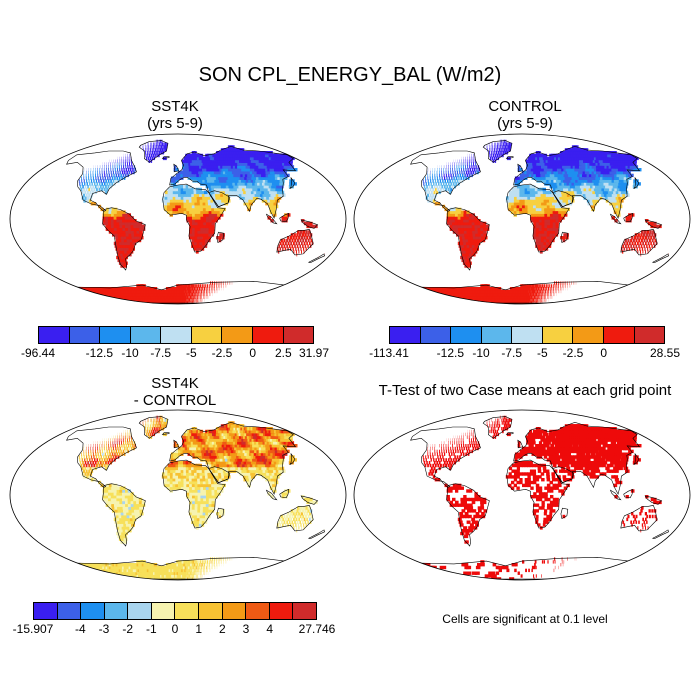 Image resolution: width=700 pixels, height=700 pixels. Describe the element at coordinates (525, 123) in the screenshot. I see `panel-2-title-line2: (yrs 5-9)` at that location.